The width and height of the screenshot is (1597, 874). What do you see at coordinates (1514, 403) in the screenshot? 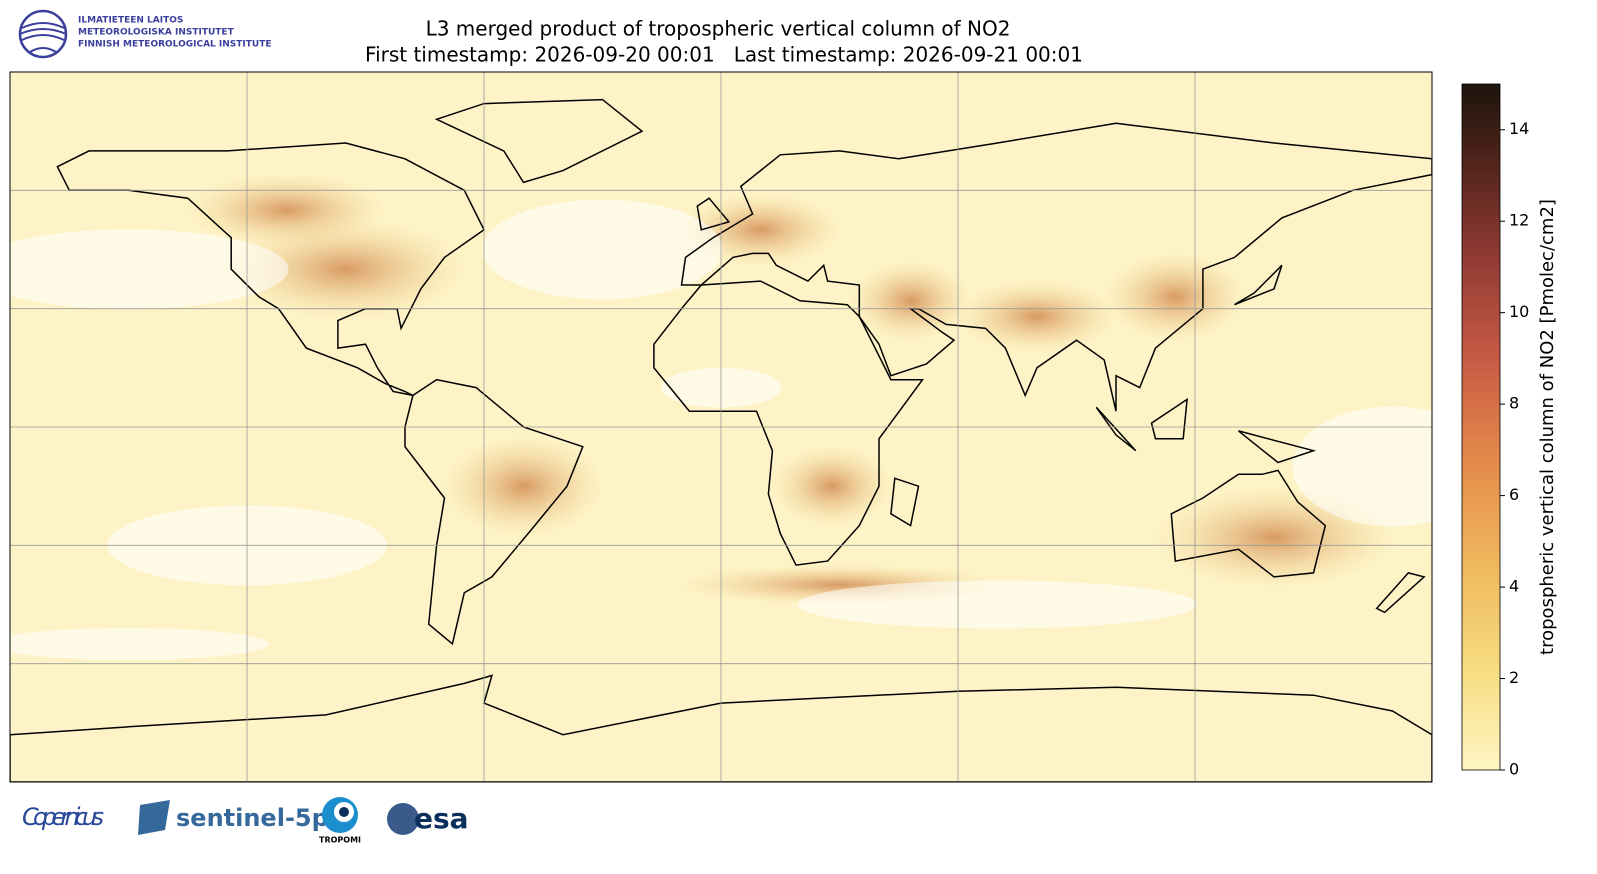
I see `colorbar-tick-label: 8` at bounding box center [1514, 403].